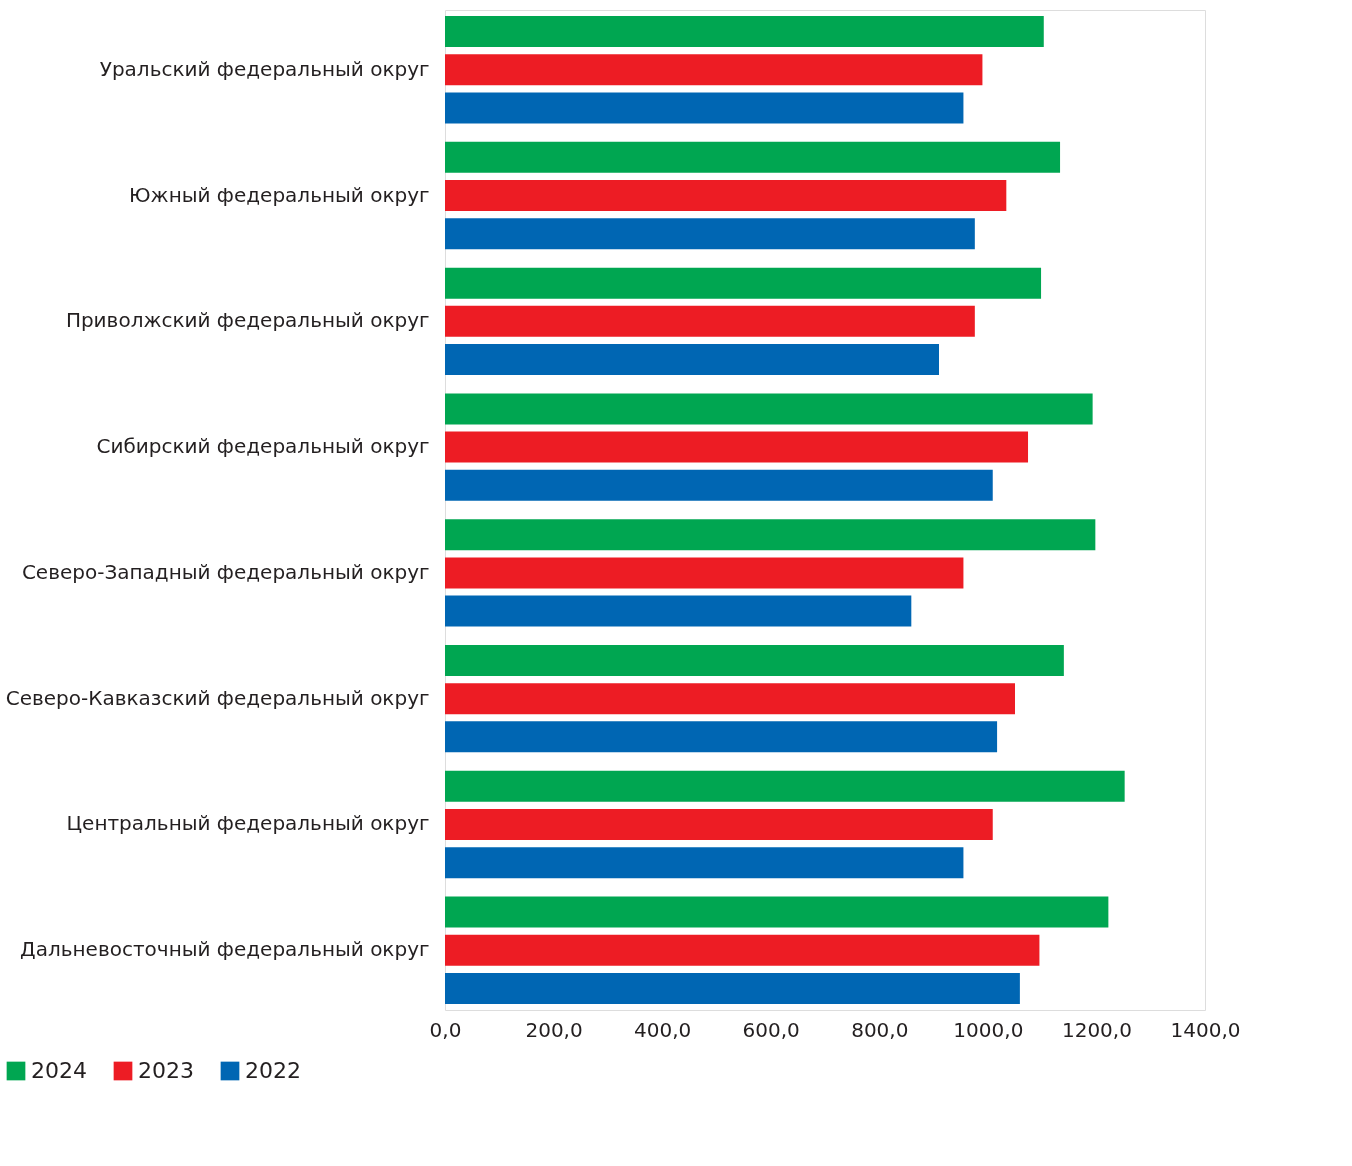 The height and width of the screenshot is (1166, 1352). I want to click on y-tick-label: Приволжский федеральный округ, so click(247, 320).